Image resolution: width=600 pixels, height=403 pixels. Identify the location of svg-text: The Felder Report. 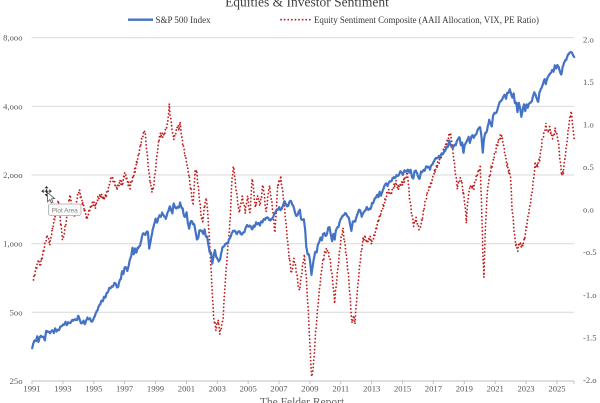
(302, 399).